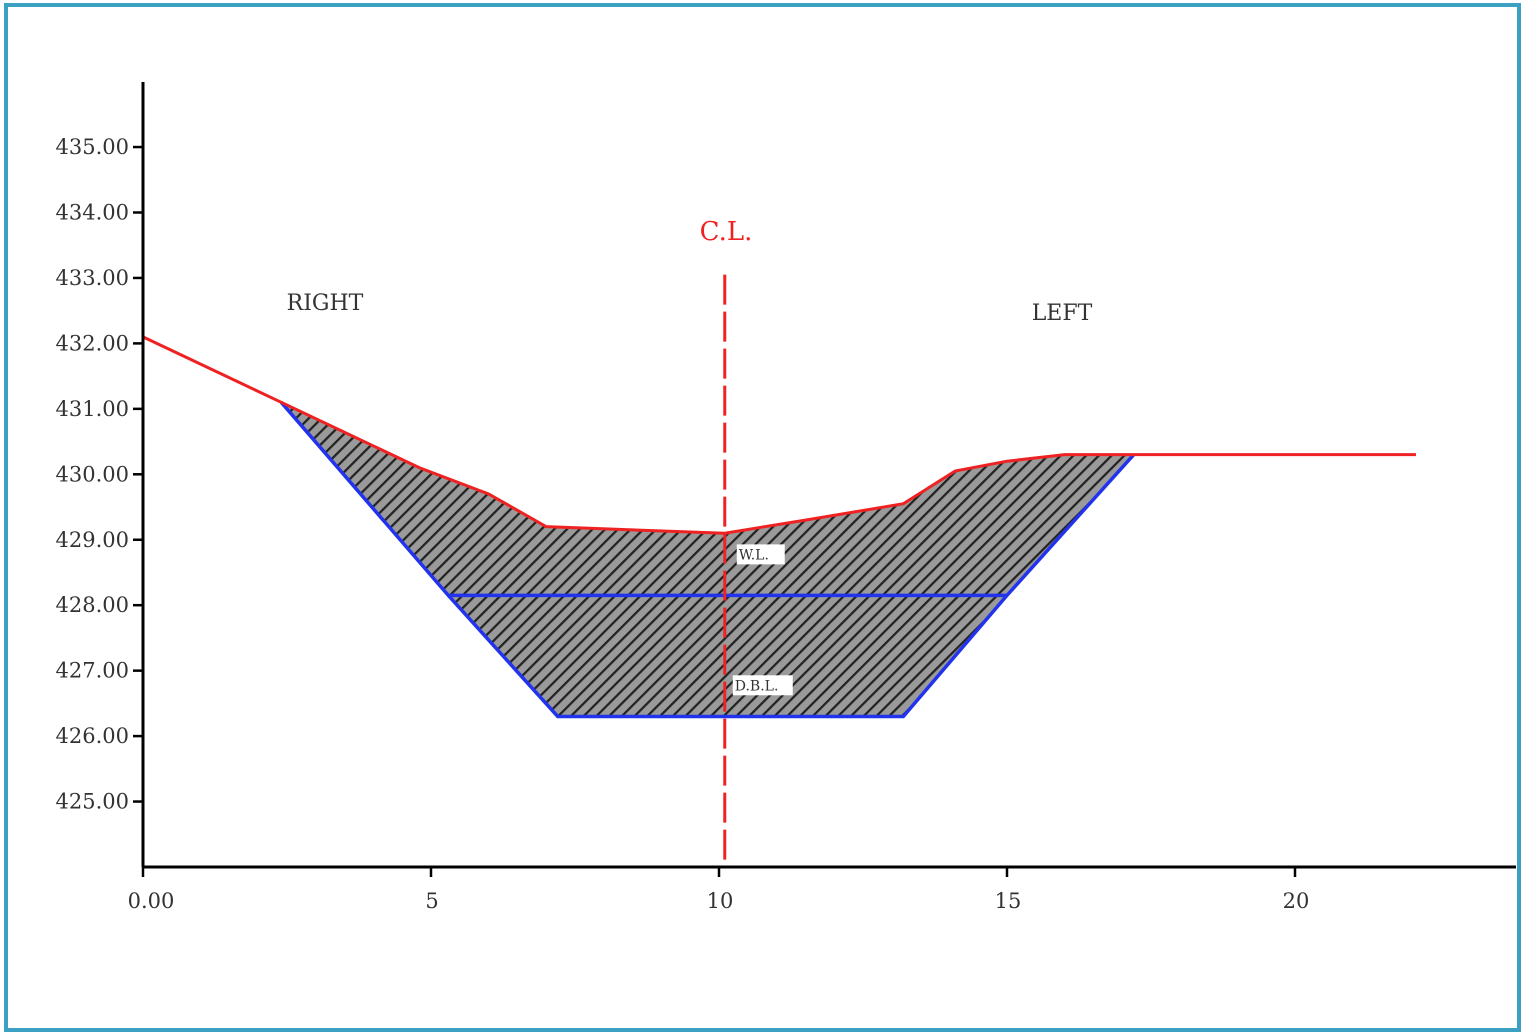 This screenshot has width=1521, height=1032. What do you see at coordinates (754, 555) in the screenshot?
I see `water-level-label: W.L.` at bounding box center [754, 555].